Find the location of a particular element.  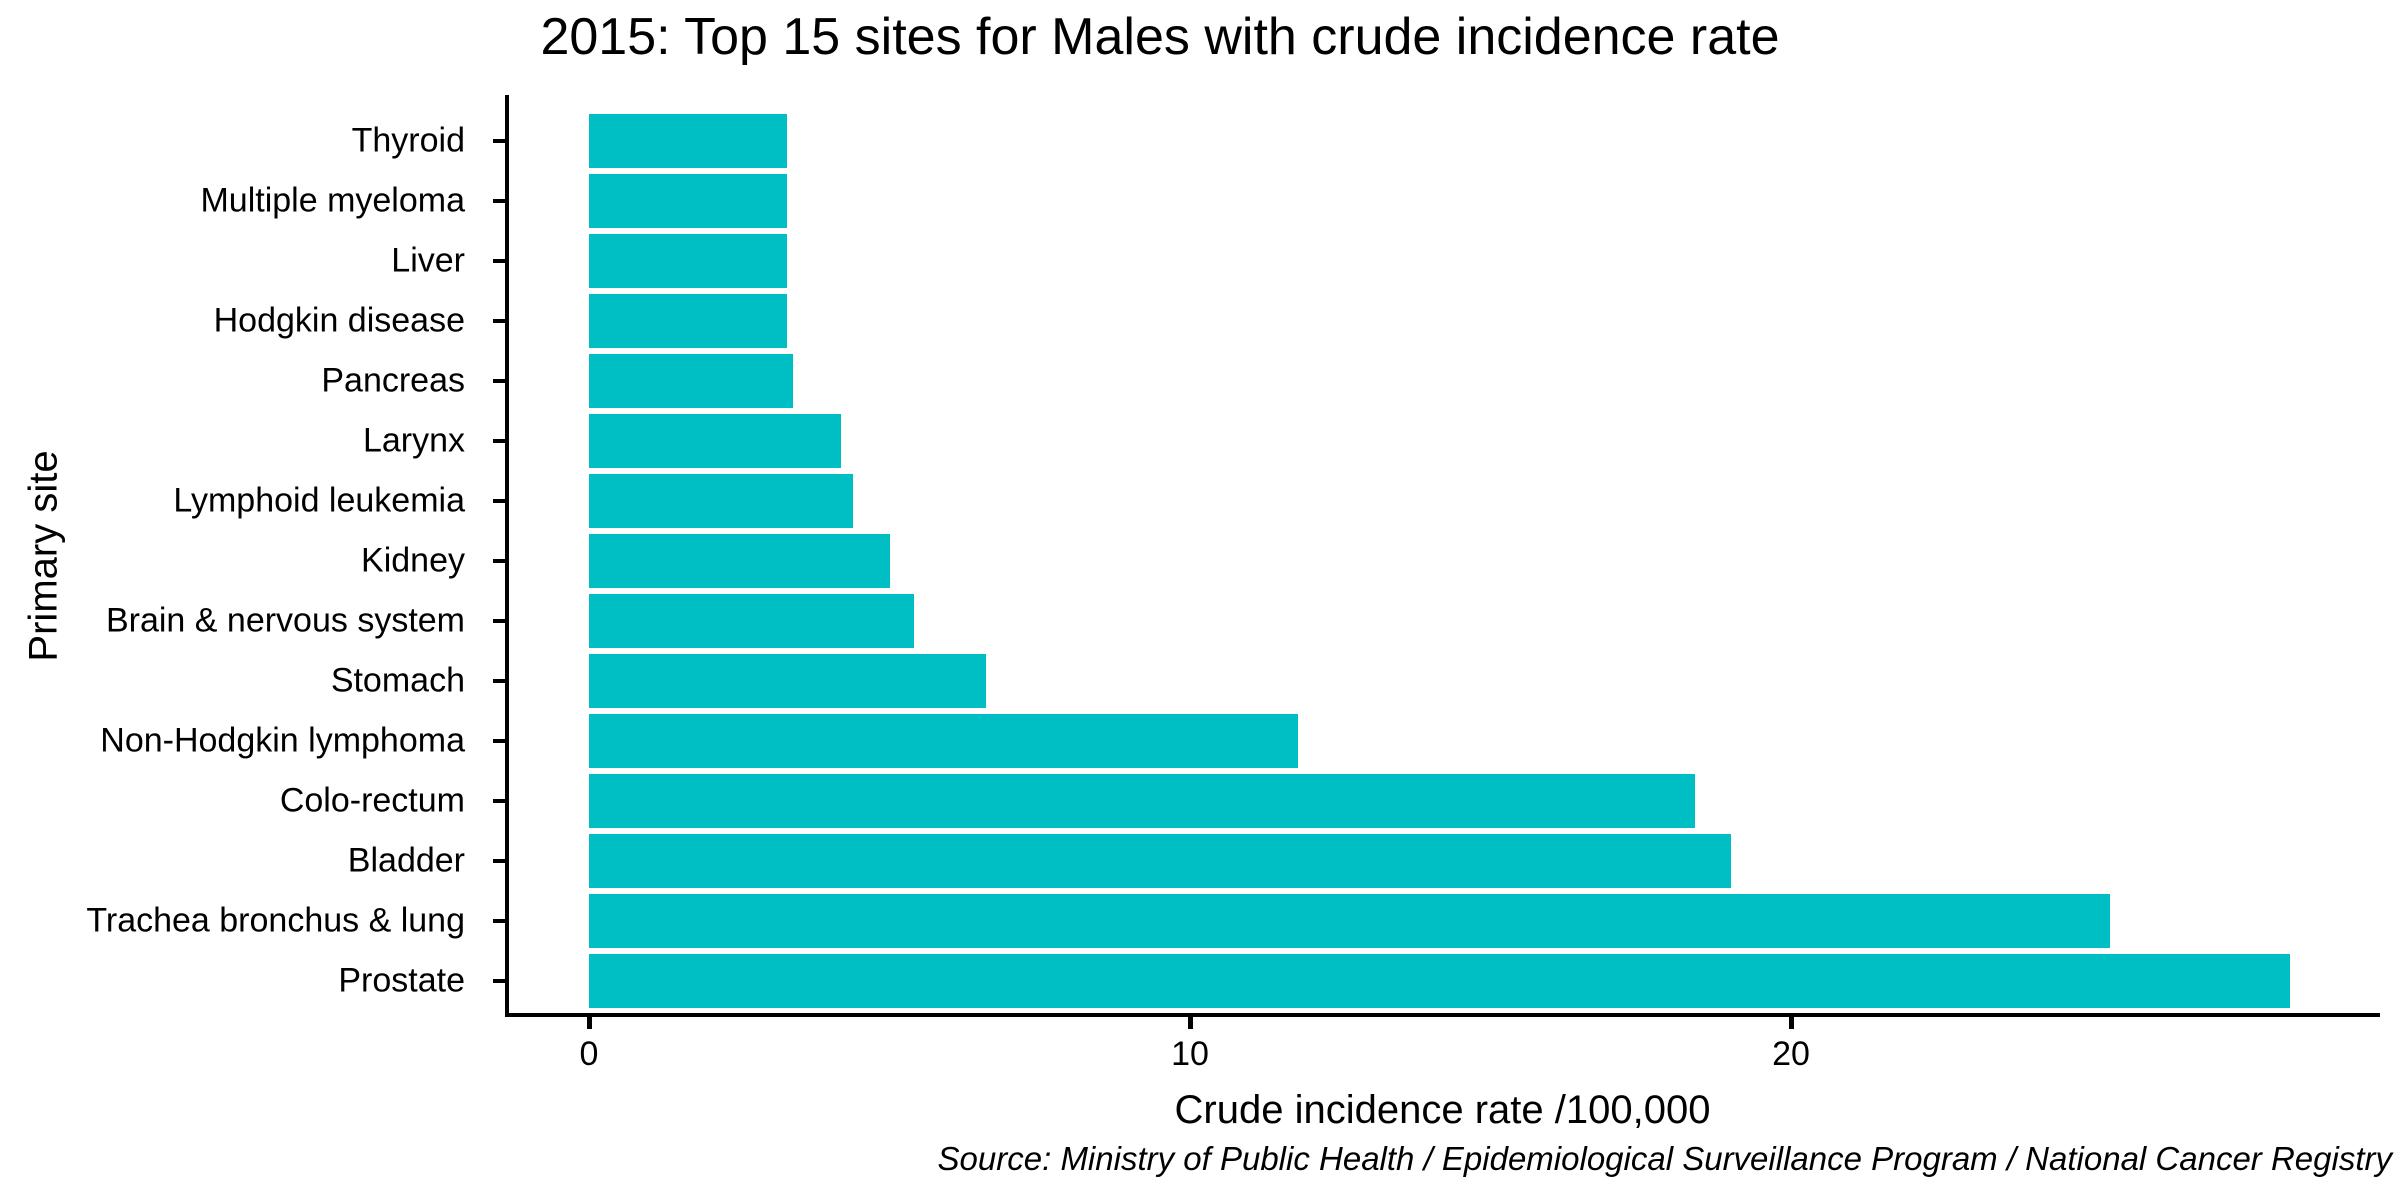

bar-prostate is located at coordinates (1439, 981).